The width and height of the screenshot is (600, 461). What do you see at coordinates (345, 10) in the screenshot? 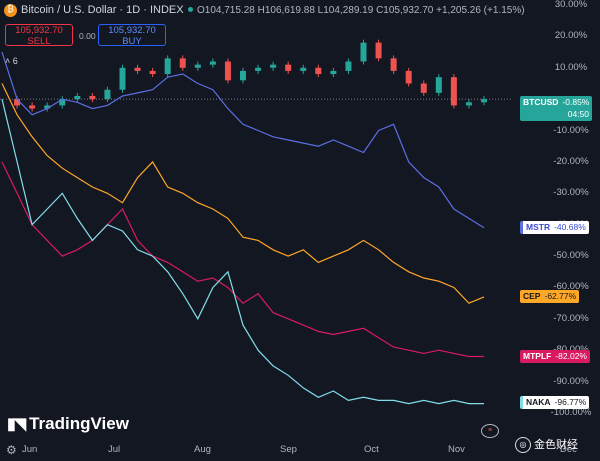
I see `ohlc-low: L104,289.19` at bounding box center [345, 10].